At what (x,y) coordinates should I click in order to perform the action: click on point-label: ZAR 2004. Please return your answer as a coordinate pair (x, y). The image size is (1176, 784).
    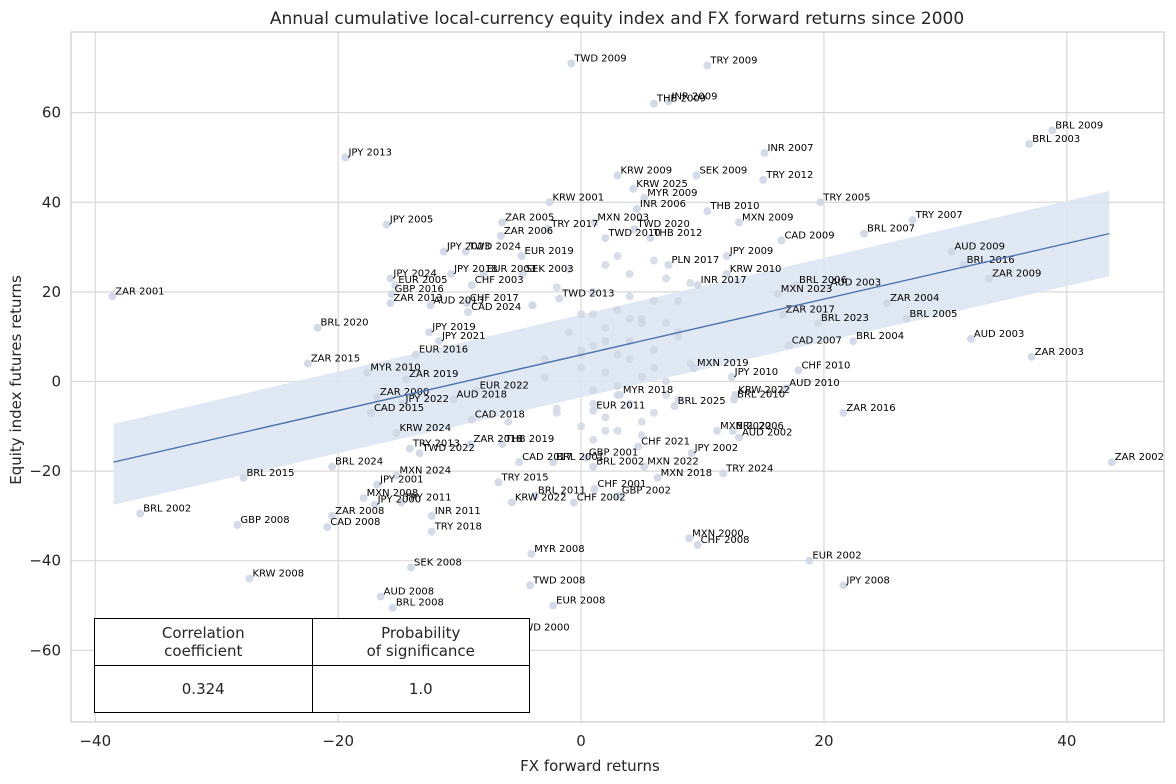
    Looking at the image, I should click on (914, 298).